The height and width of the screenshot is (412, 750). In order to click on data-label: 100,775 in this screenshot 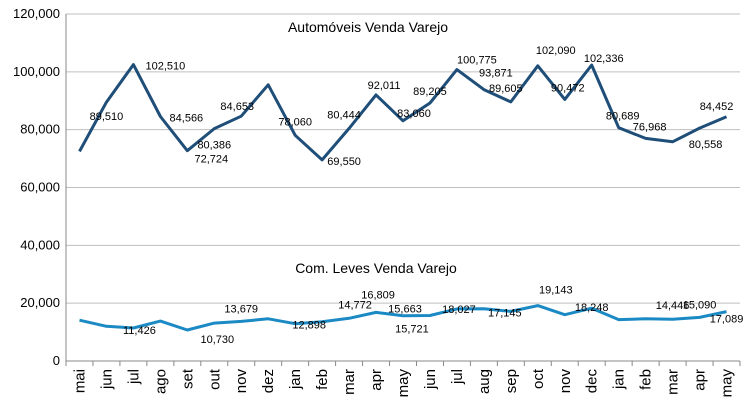, I will do `click(477, 61)`.